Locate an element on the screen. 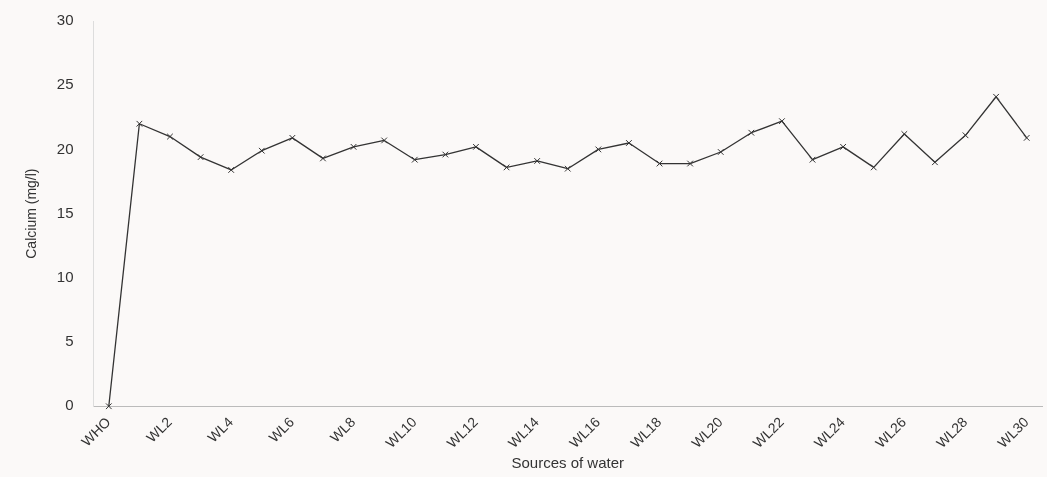 Image resolution: width=1047 pixels, height=477 pixels. y-tick-label: 0 is located at coordinates (69, 405).